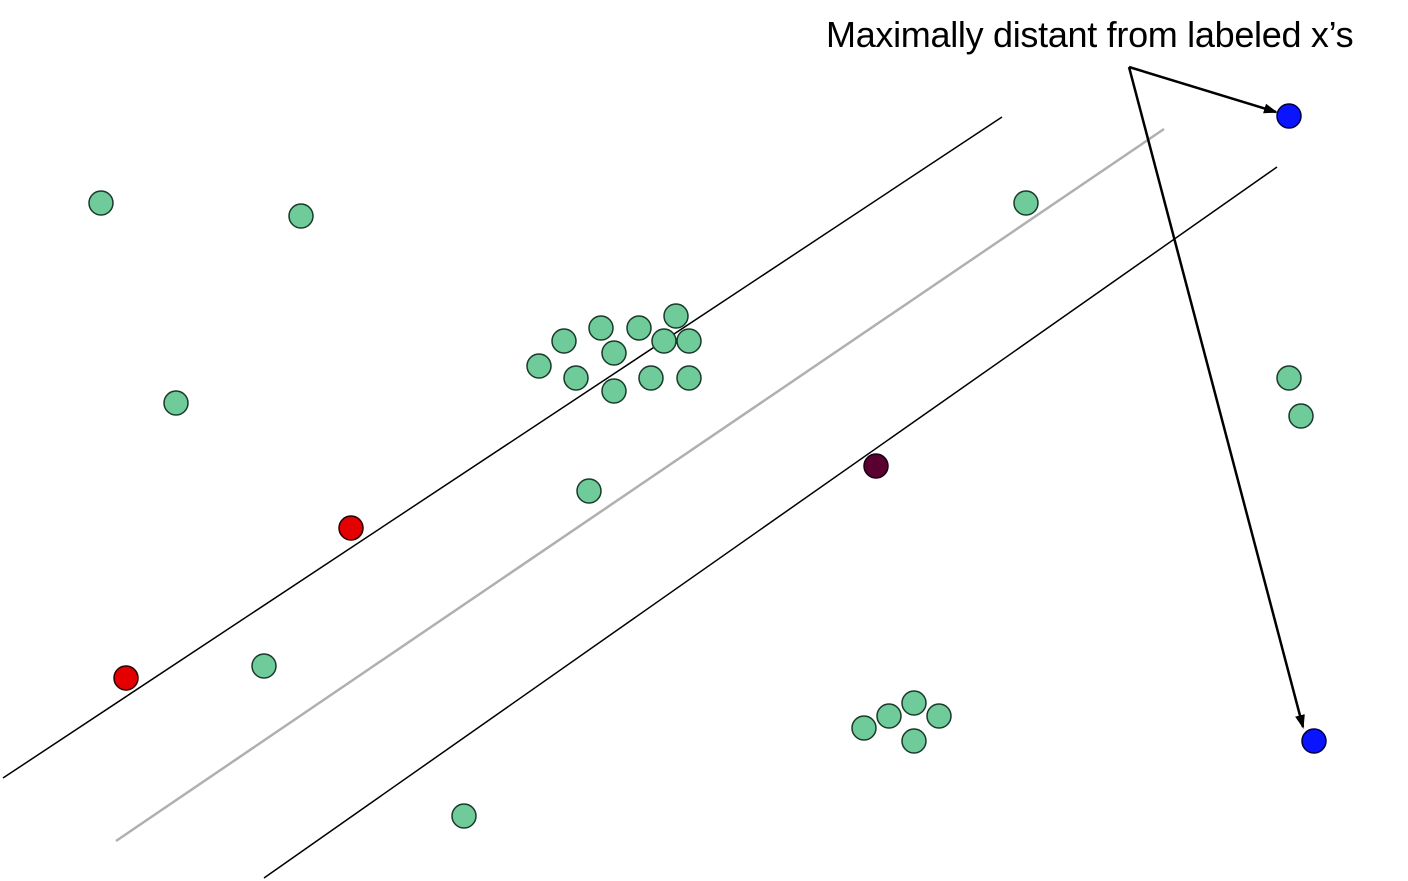 This screenshot has width=1408, height=881. What do you see at coordinates (1216, 397) in the screenshot?
I see `arrow-to-bottom-blue` at bounding box center [1216, 397].